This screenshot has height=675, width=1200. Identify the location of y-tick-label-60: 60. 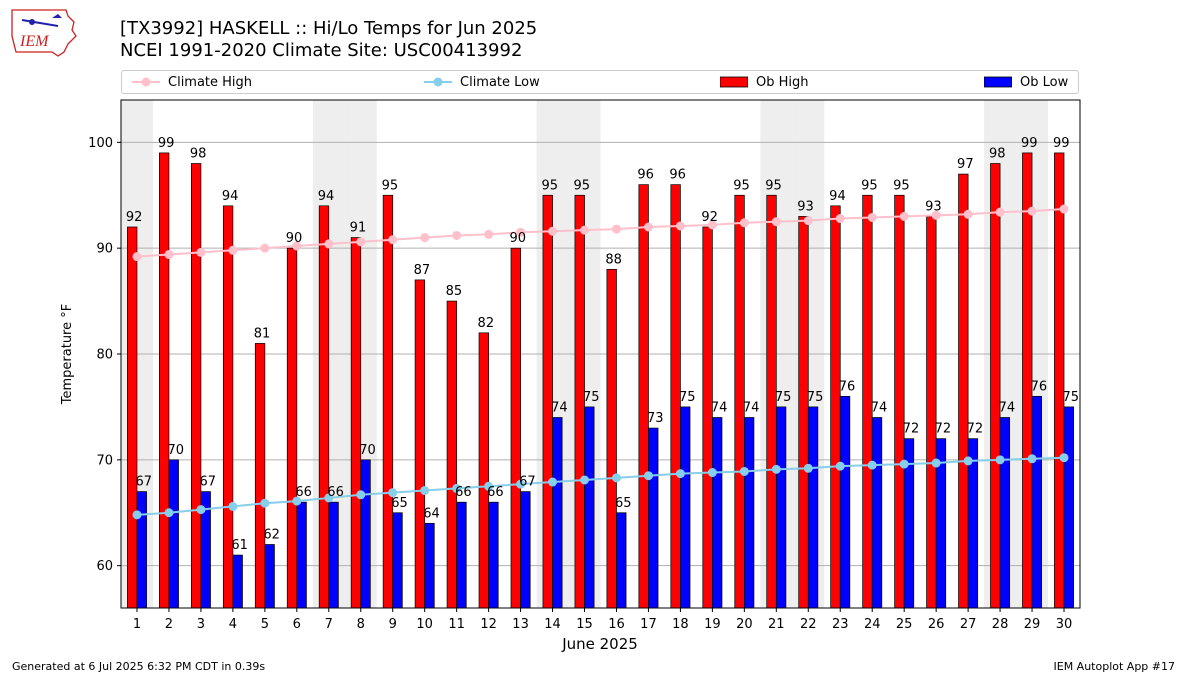
(104, 566).